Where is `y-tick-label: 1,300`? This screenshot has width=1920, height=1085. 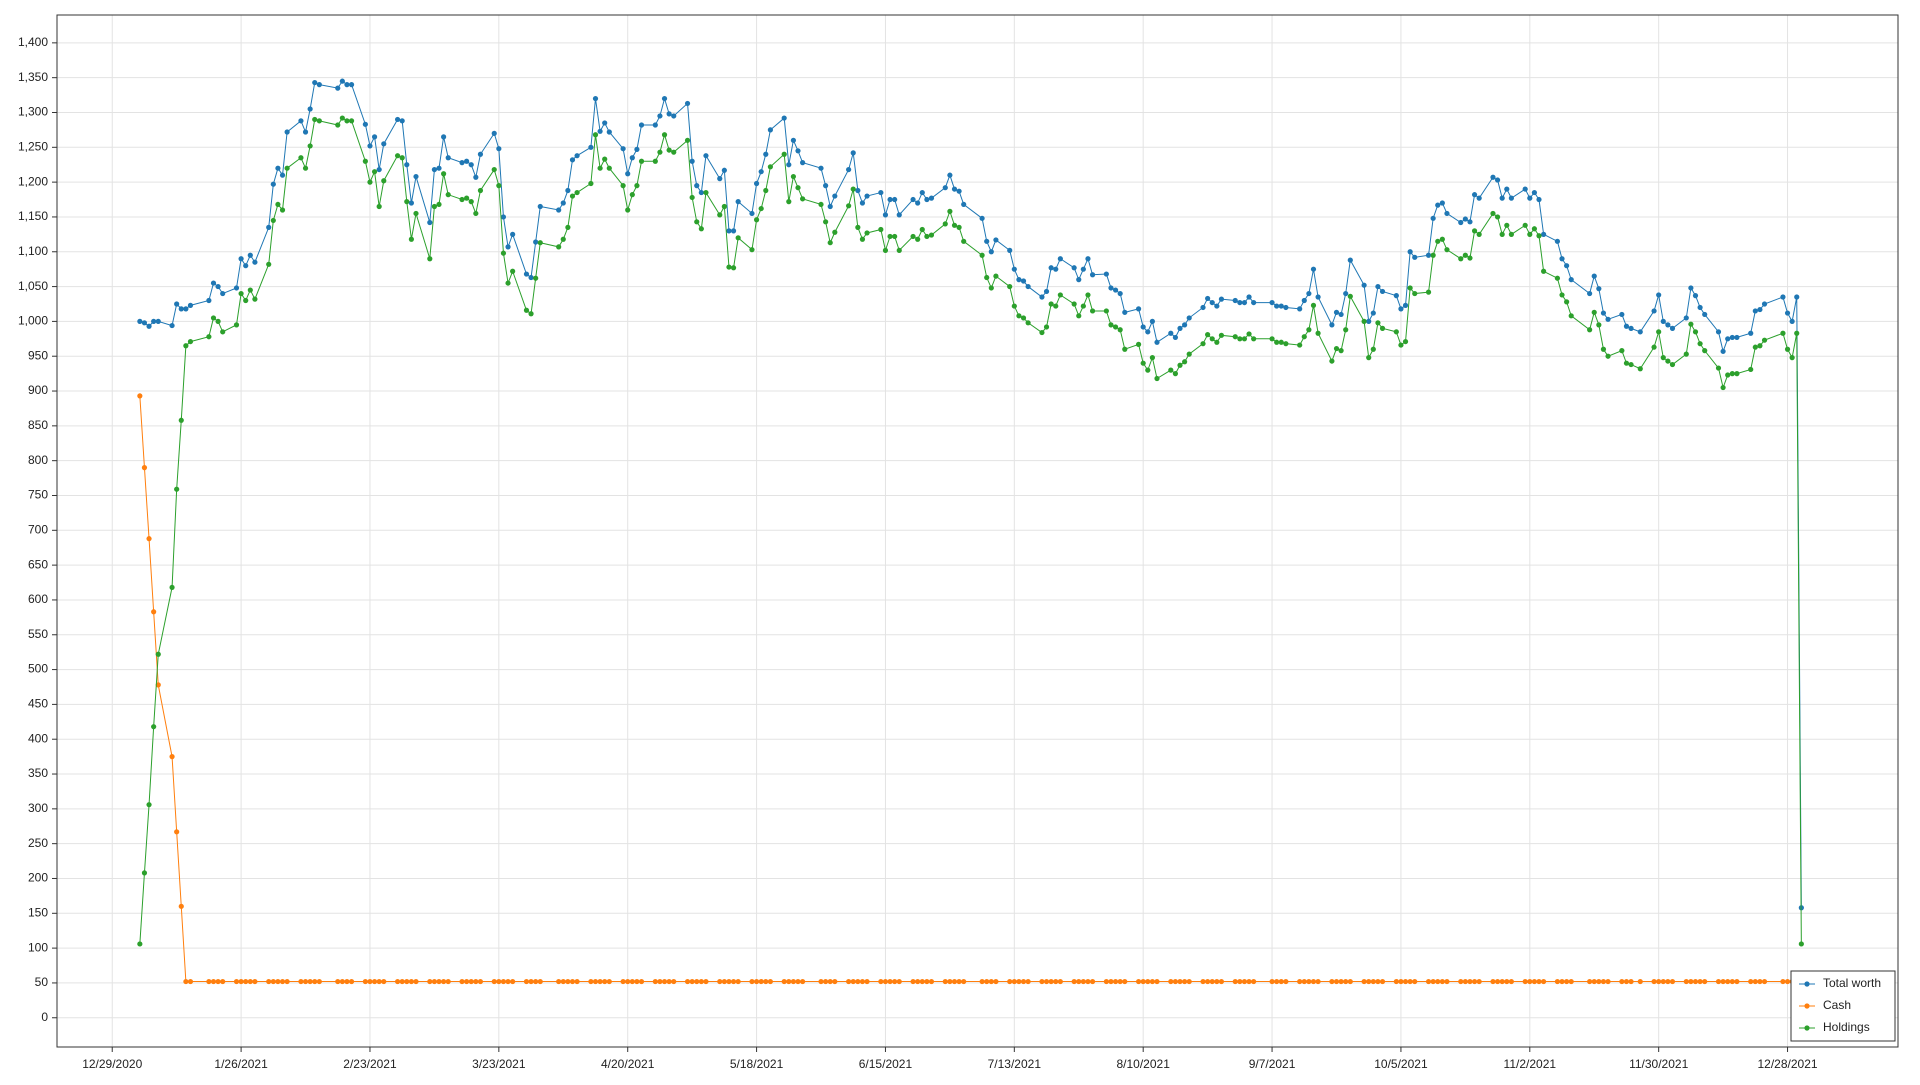 y-tick-label: 1,300 is located at coordinates (33, 112).